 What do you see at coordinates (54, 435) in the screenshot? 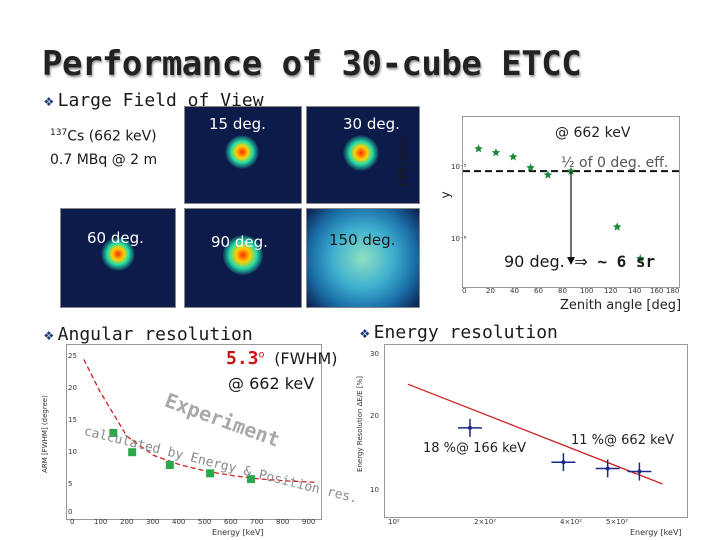
I see `ang-ylabel-wrap: ARM [FWHM] (degree)` at bounding box center [54, 435].